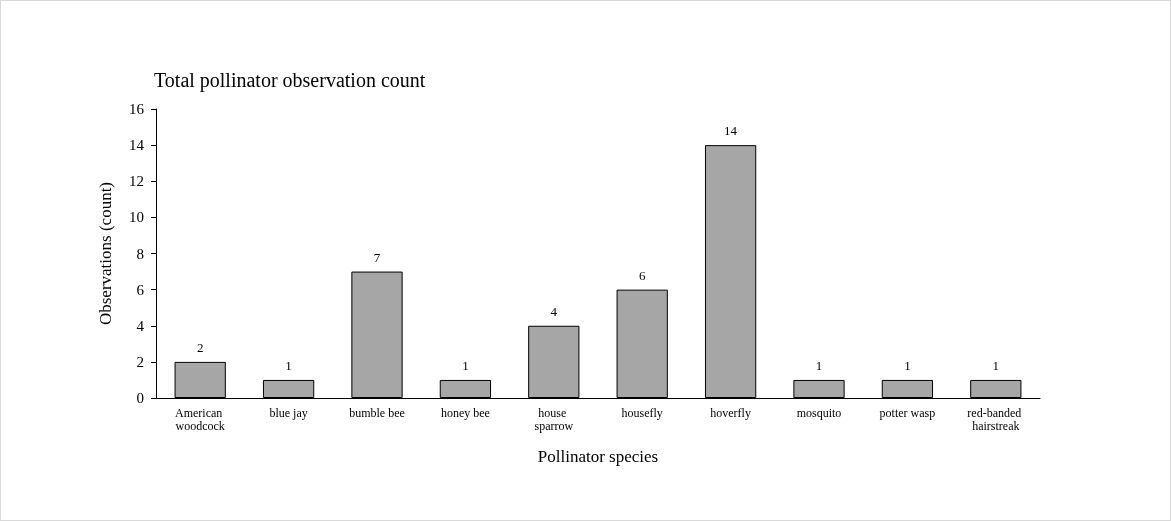 This screenshot has height=521, width=1171. Describe the element at coordinates (731, 131) in the screenshot. I see `data-label: 14` at that location.